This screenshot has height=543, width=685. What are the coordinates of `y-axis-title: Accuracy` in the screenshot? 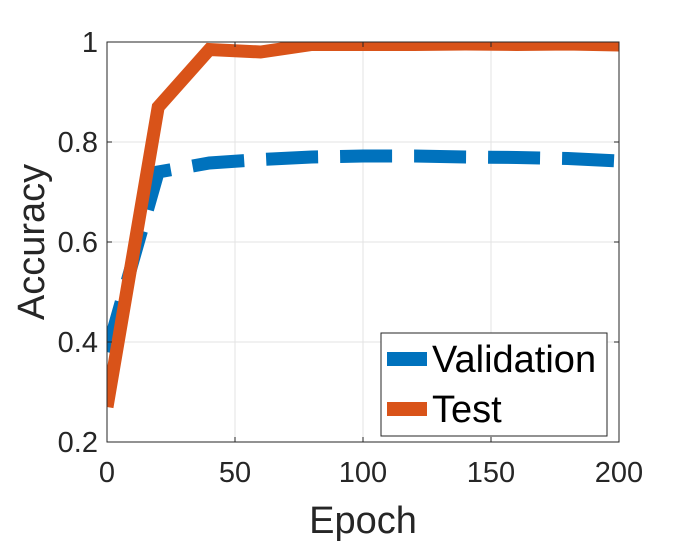 It's located at (32, 242).